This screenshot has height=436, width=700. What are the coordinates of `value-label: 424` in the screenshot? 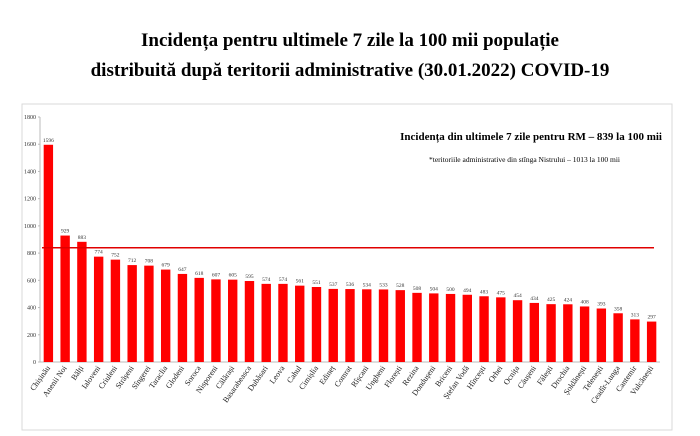 It's located at (568, 300).